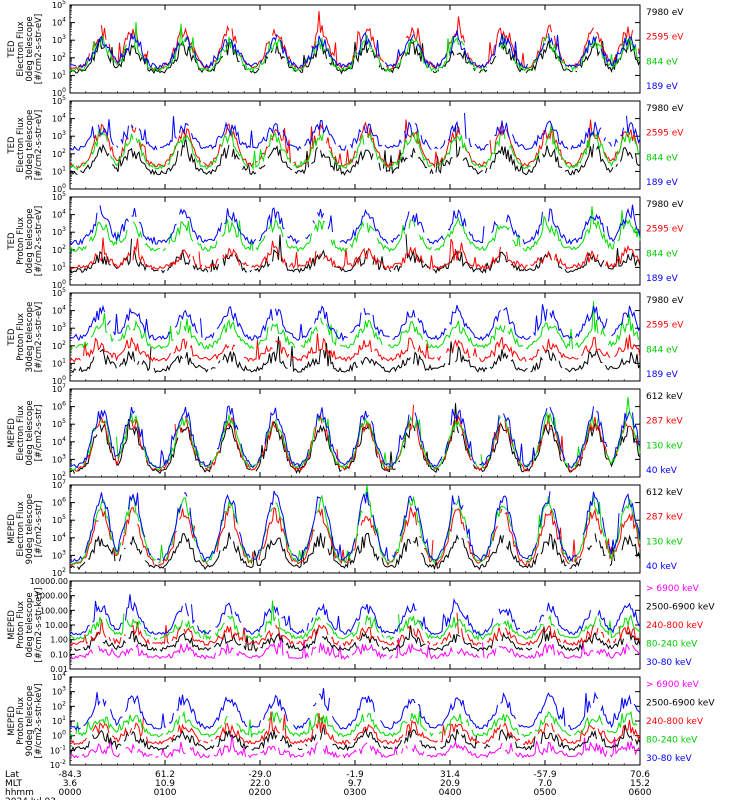 The height and width of the screenshot is (804, 750). Describe the element at coordinates (59, 310) in the screenshot. I see `y-tick-label-3-4: 10⁴` at that location.